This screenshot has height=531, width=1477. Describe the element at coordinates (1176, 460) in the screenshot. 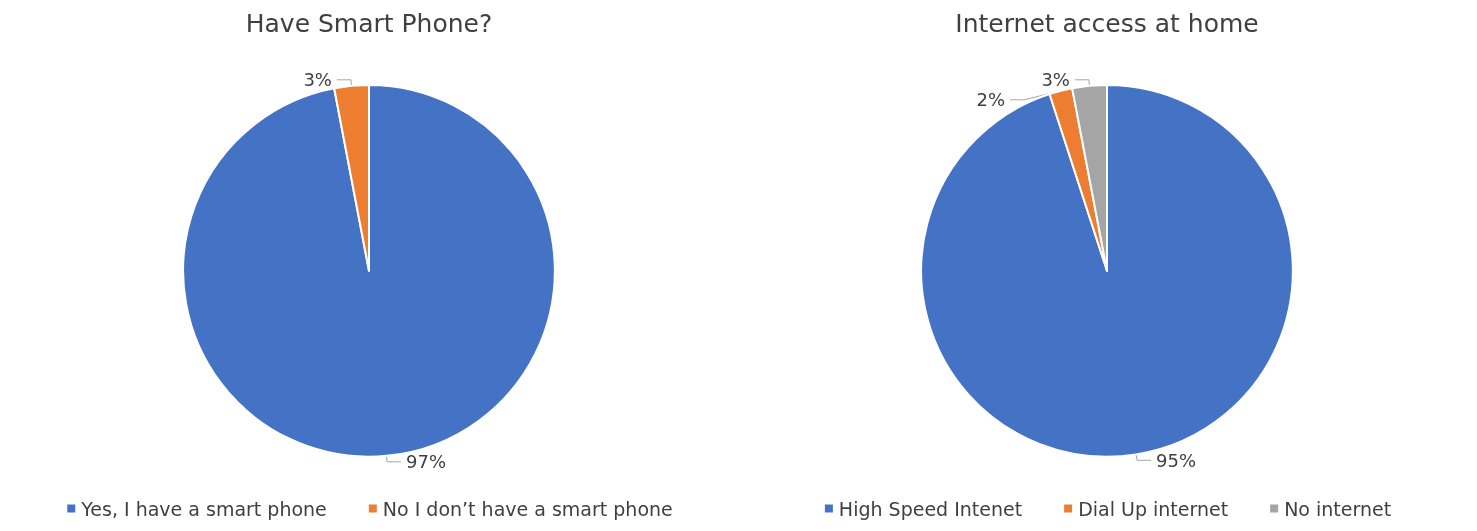

I see `data-label: 95%` at that location.